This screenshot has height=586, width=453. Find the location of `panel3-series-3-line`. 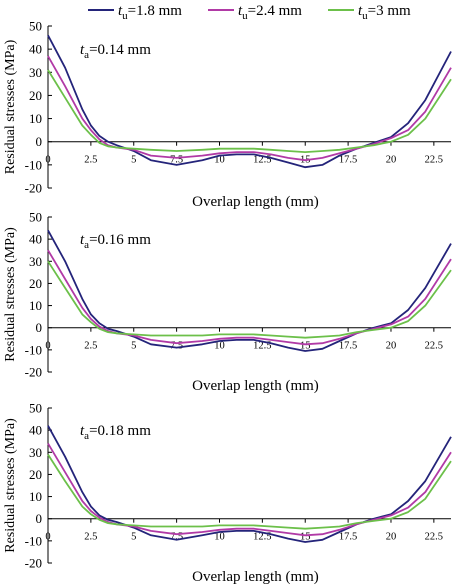

panel3-series-3-line is located at coordinates (249, 492).